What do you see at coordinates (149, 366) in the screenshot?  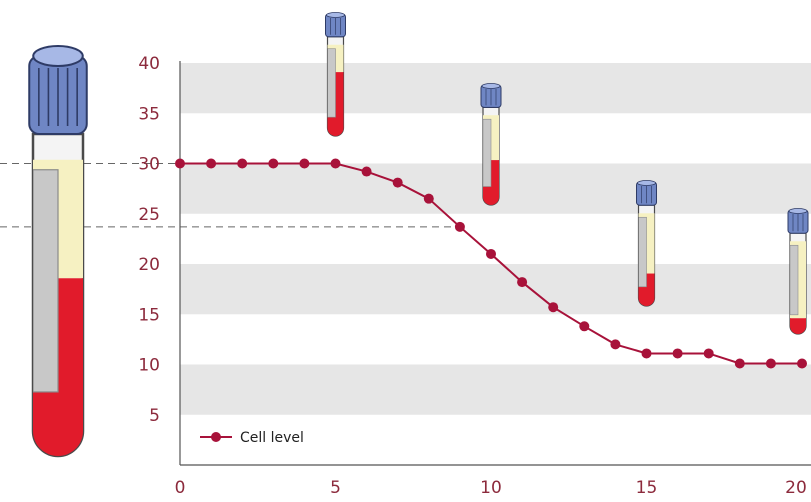 I see `y-tick-label: 10` at bounding box center [149, 366].